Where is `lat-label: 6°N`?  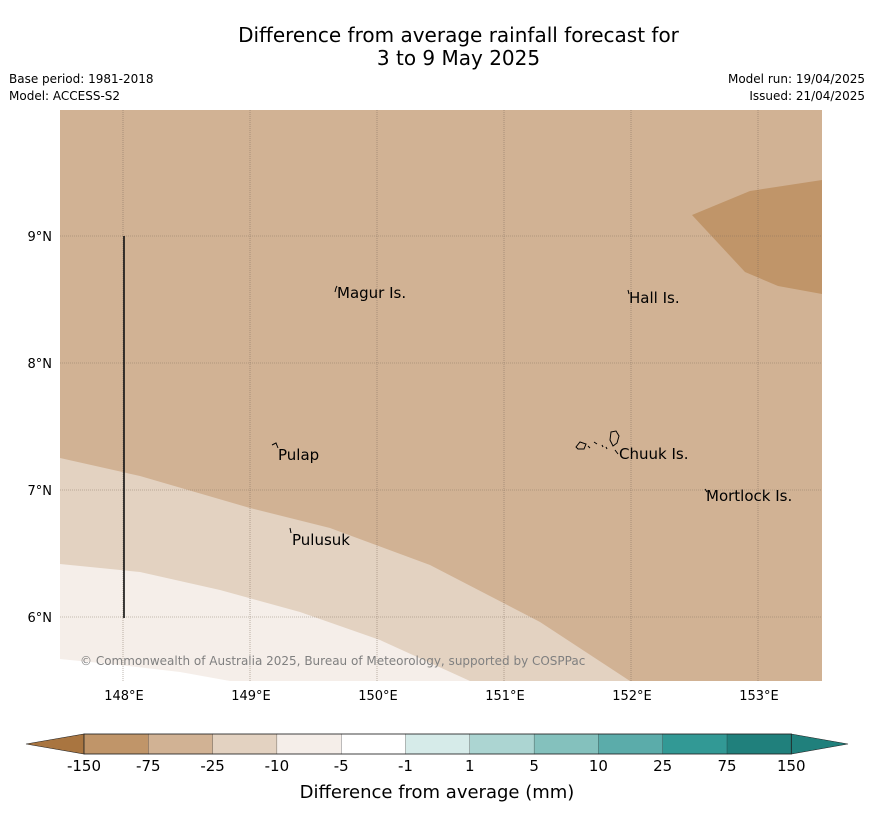 lat-label: 6°N is located at coordinates (40, 618).